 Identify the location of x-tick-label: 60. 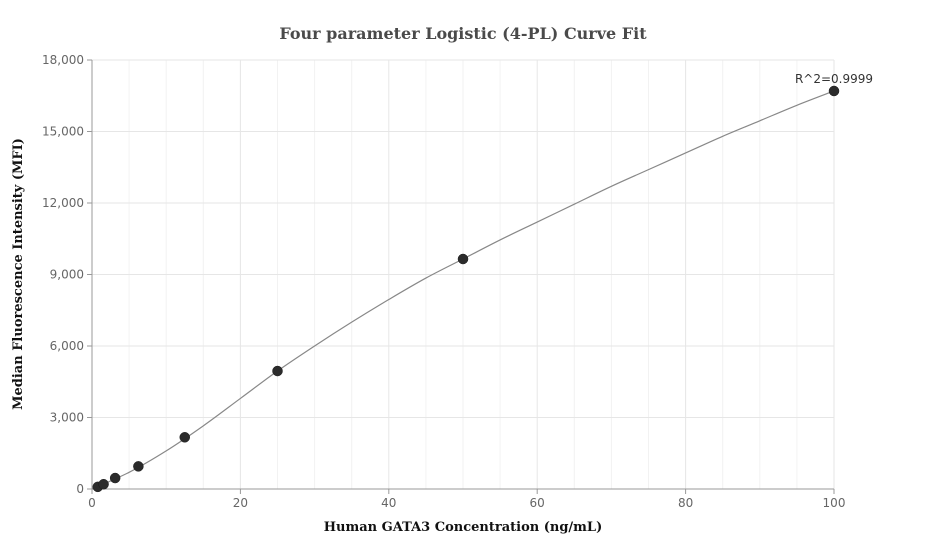
(537, 503).